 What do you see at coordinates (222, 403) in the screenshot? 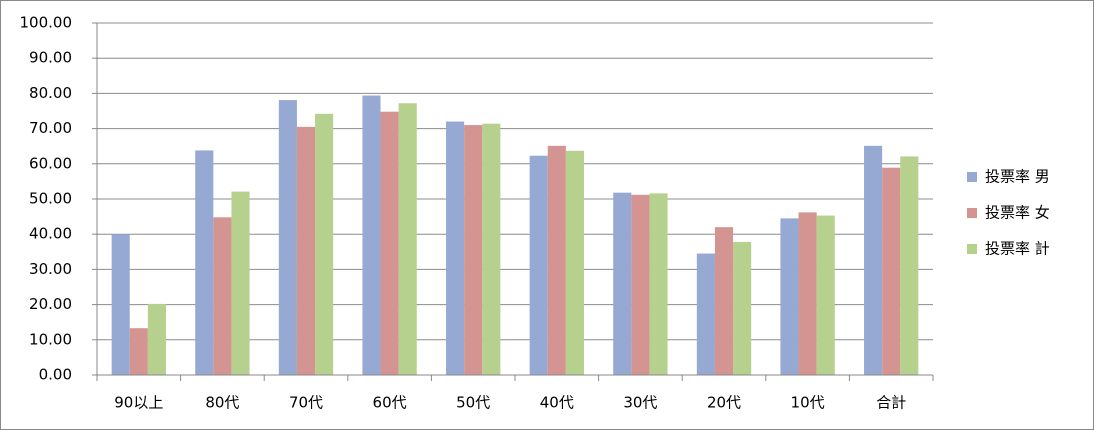
I see `x-tick-label: 80代` at bounding box center [222, 403].